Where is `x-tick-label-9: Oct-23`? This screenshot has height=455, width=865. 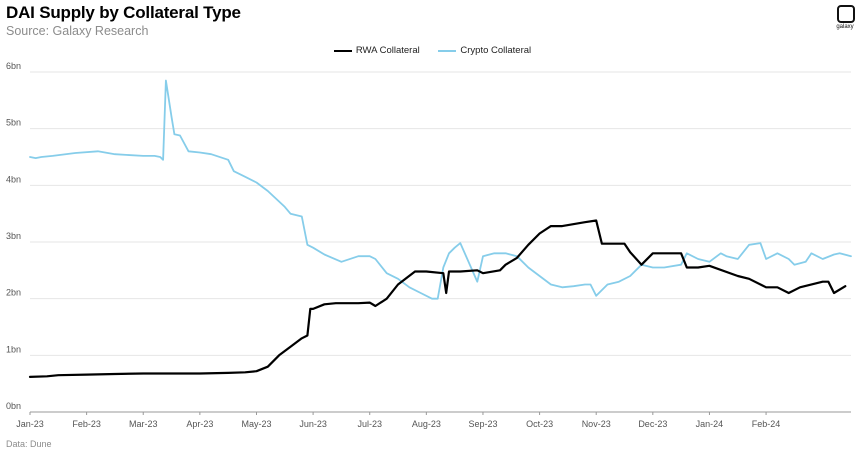 x-tick-label-9: Oct-23 is located at coordinates (539, 424).